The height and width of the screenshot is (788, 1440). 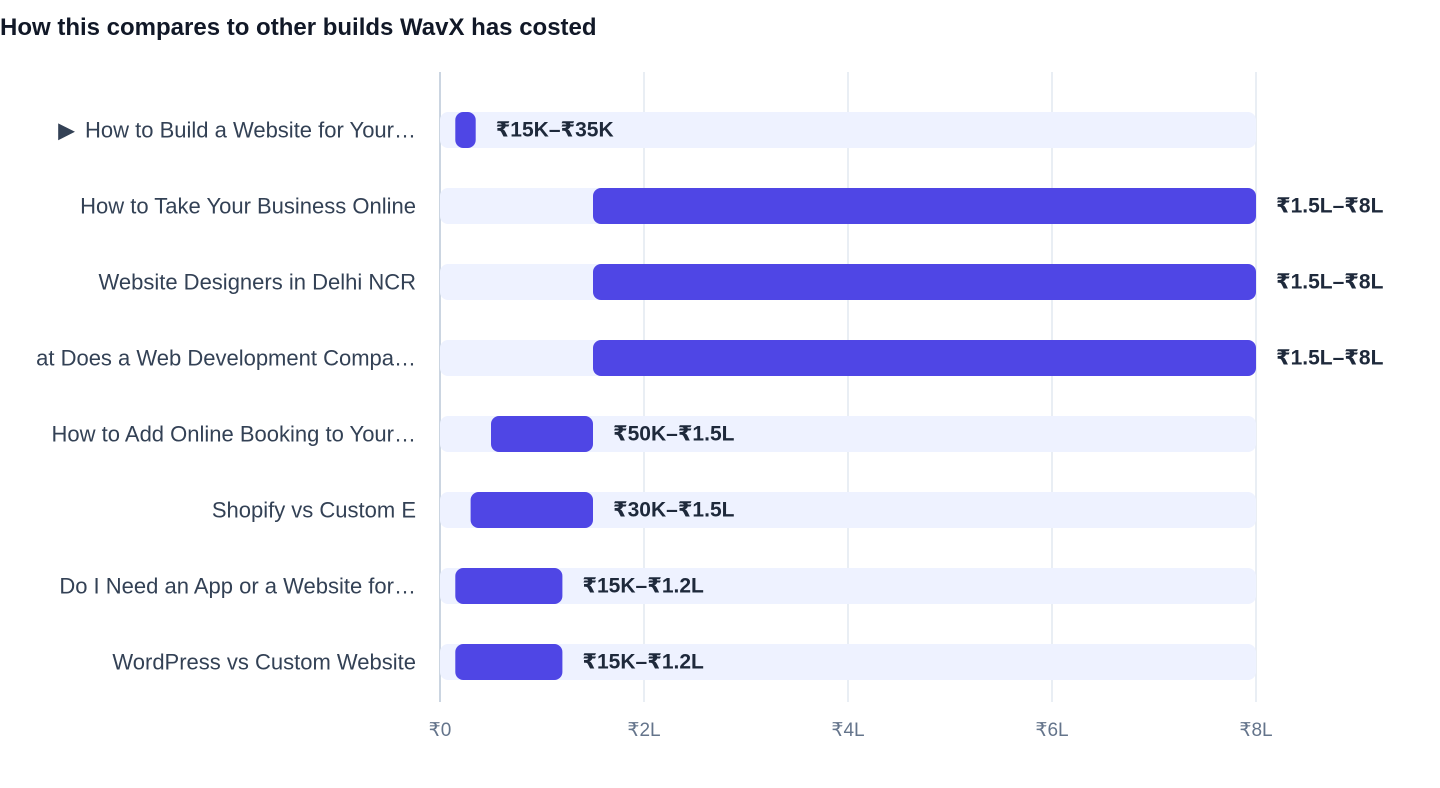 I want to click on x-tick-label: ₹2L, so click(x=643, y=730).